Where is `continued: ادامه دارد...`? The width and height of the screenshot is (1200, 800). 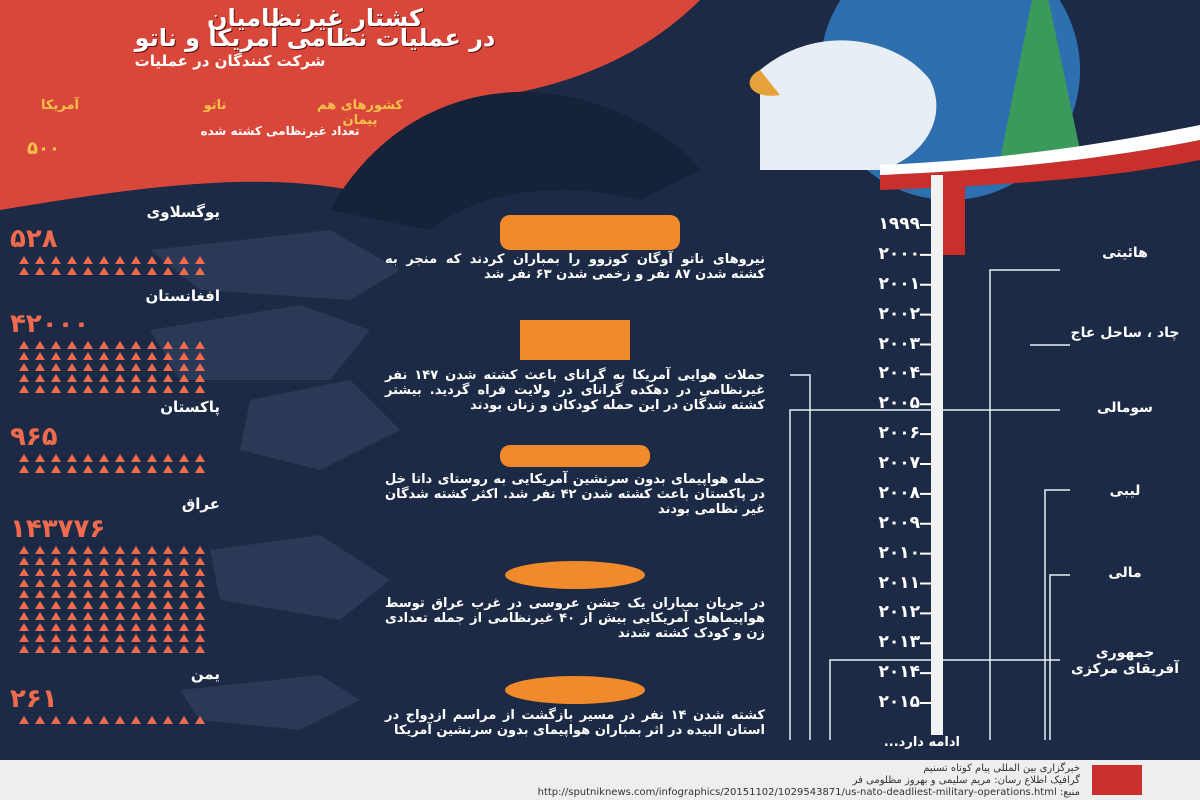
continued: ادامه دارد... is located at coordinates (921, 742).